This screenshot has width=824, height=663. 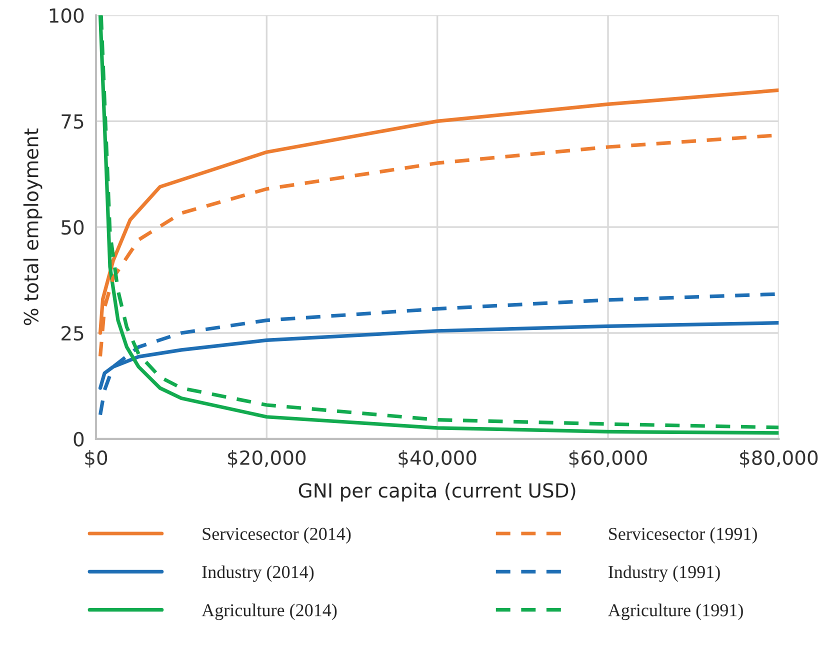 I want to click on legend-label: Agriculture (1991), so click(x=675, y=612).